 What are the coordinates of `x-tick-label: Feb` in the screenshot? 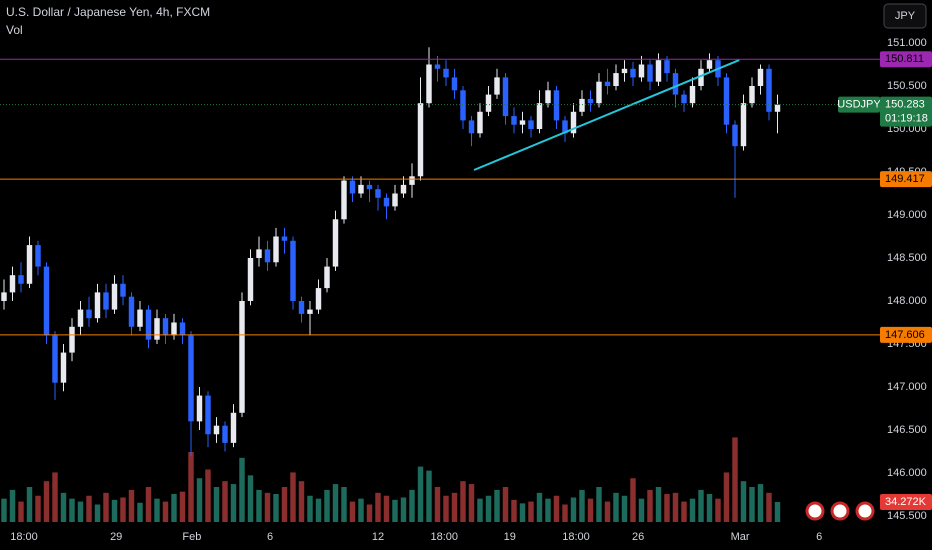 It's located at (191, 537).